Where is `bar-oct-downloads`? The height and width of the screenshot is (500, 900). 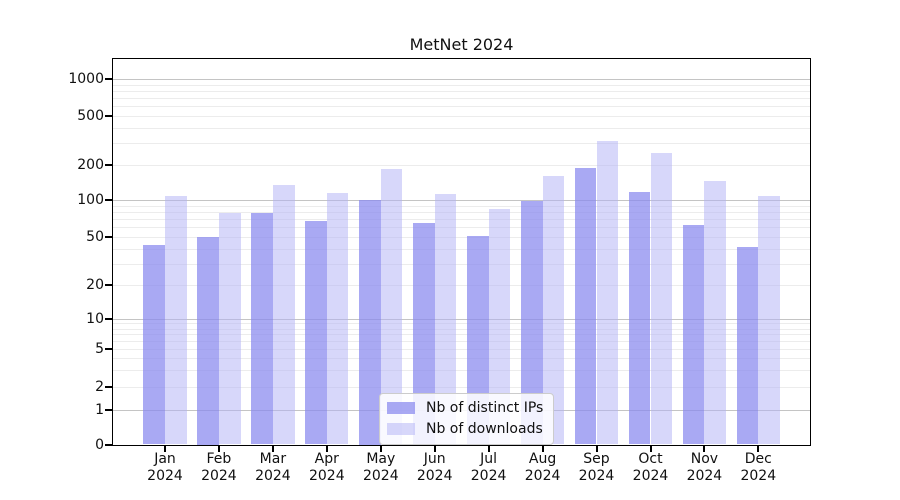
bar-oct-downloads is located at coordinates (661, 298).